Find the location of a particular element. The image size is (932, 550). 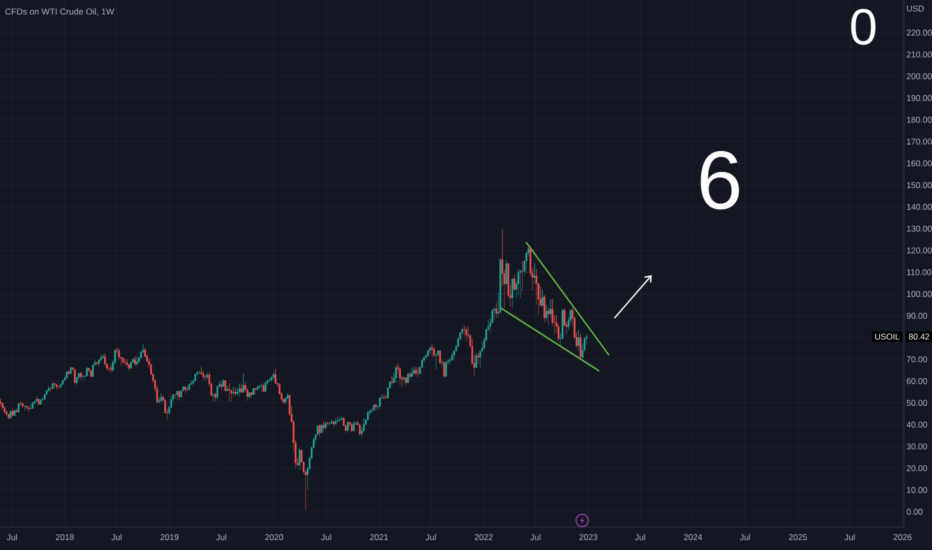

x-tick-label: 2022 is located at coordinates (483, 537).